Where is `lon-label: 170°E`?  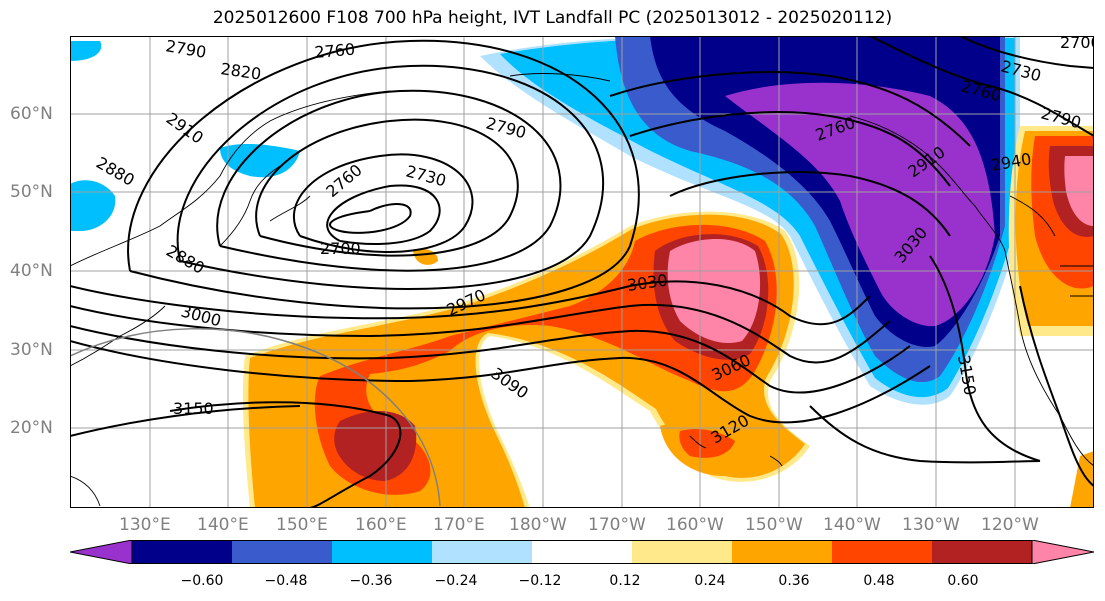 lon-label: 170°E is located at coordinates (459, 525).